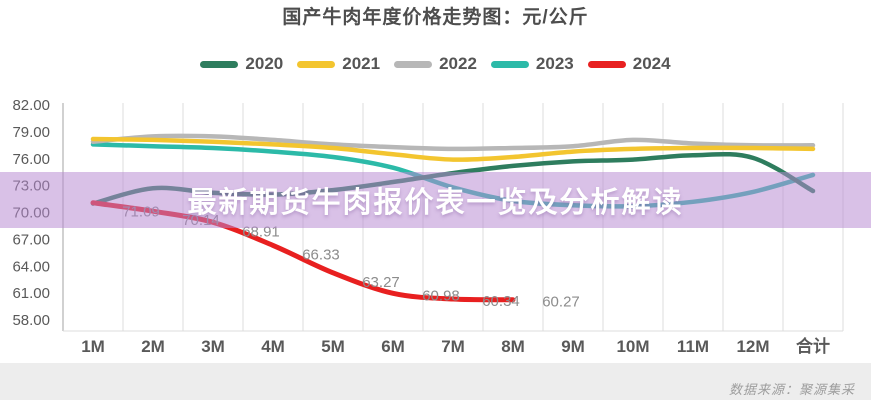 This screenshot has height=400, width=871. What do you see at coordinates (561, 302) in the screenshot?
I see `data-label-2024: 60.27` at bounding box center [561, 302].